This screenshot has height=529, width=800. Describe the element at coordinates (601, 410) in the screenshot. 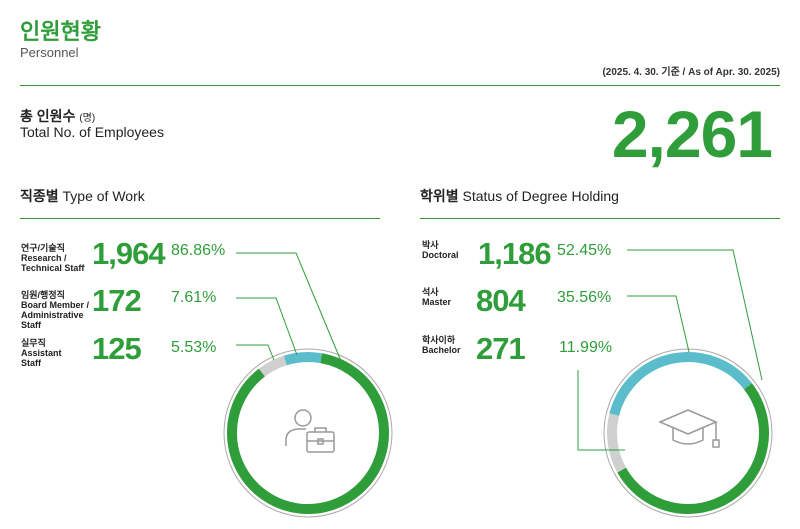

I see `leader-line-bachelor` at that location.